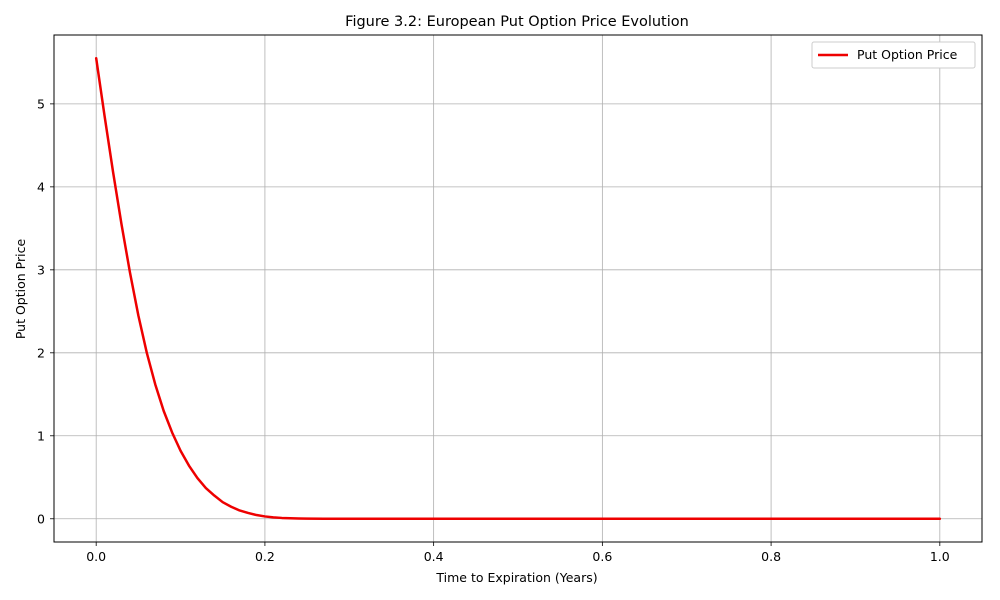 Image resolution: width=1000 pixels, height=600 pixels. Describe the element at coordinates (41, 352) in the screenshot. I see `y-tick-label: 2` at that location.